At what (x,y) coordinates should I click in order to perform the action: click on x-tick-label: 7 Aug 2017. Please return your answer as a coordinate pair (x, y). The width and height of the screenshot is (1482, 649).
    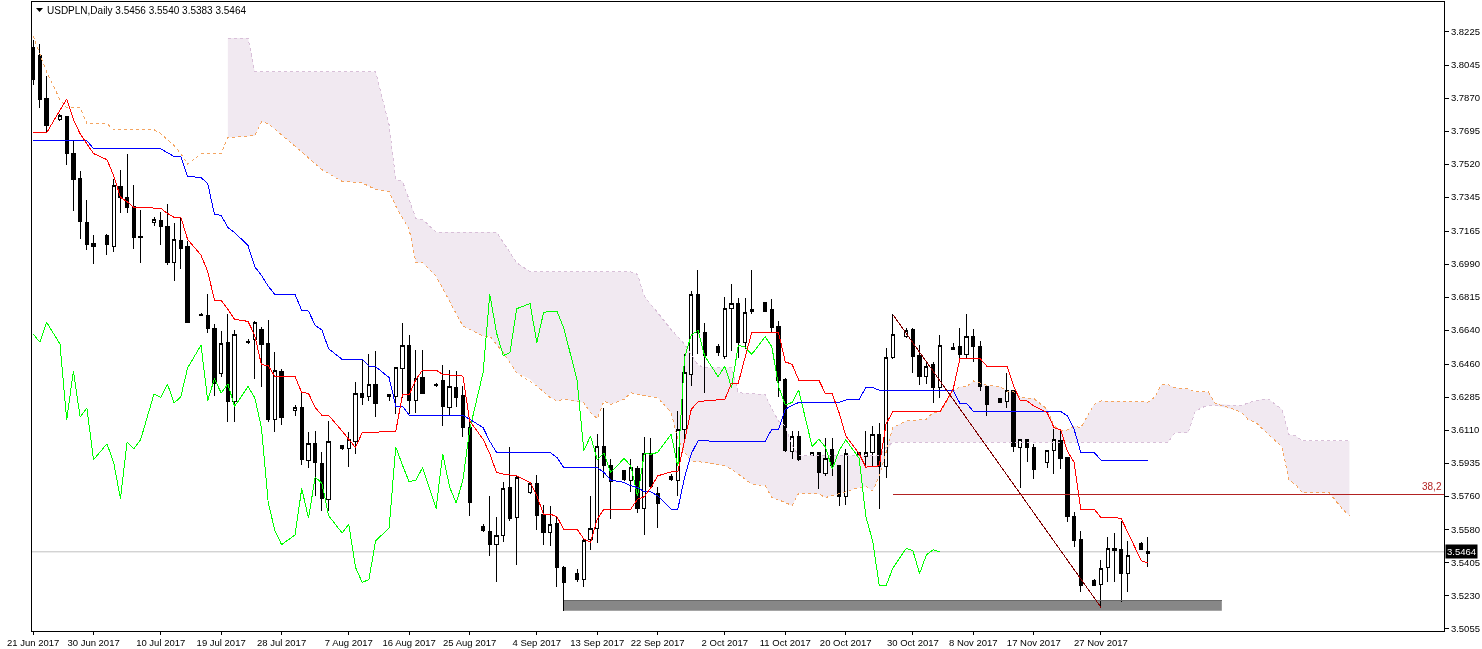
    Looking at the image, I should click on (348, 643).